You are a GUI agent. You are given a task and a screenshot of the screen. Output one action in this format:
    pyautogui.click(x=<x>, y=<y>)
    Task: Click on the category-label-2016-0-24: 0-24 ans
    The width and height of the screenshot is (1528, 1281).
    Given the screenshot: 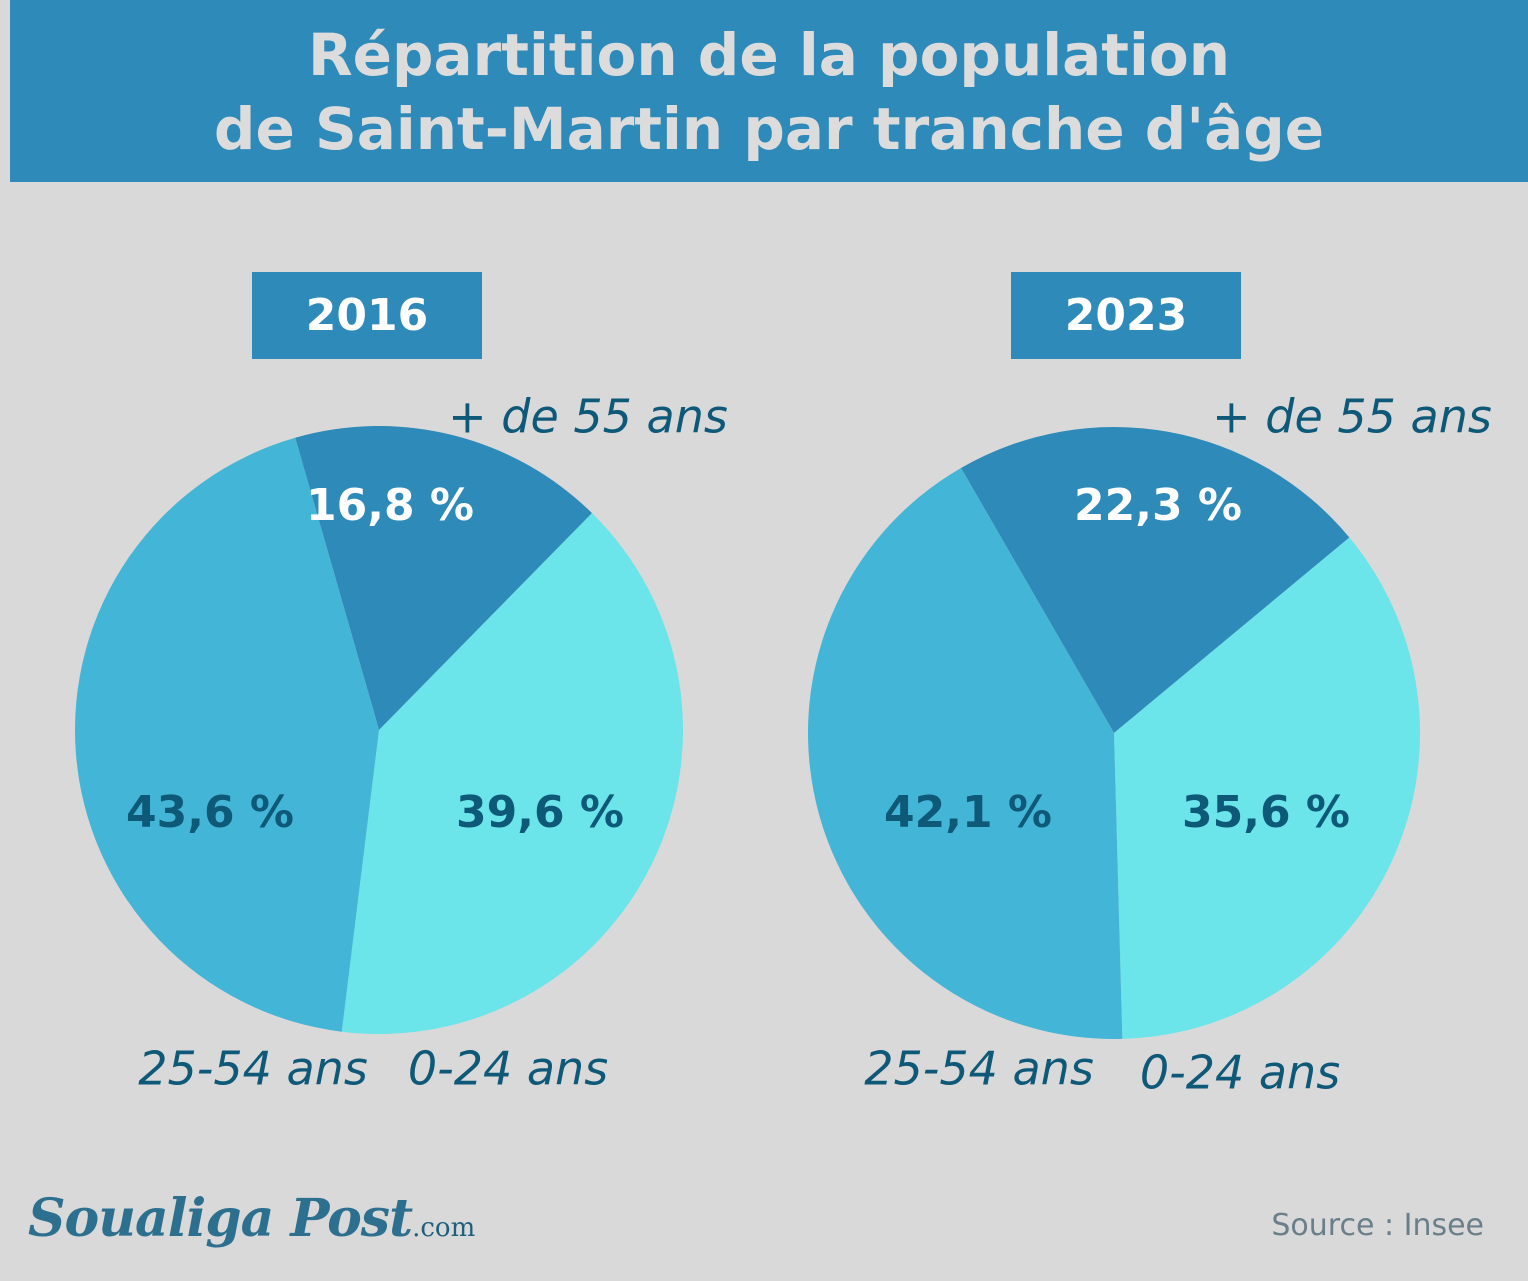 What is the action you would take?
    pyautogui.click(x=508, y=1069)
    